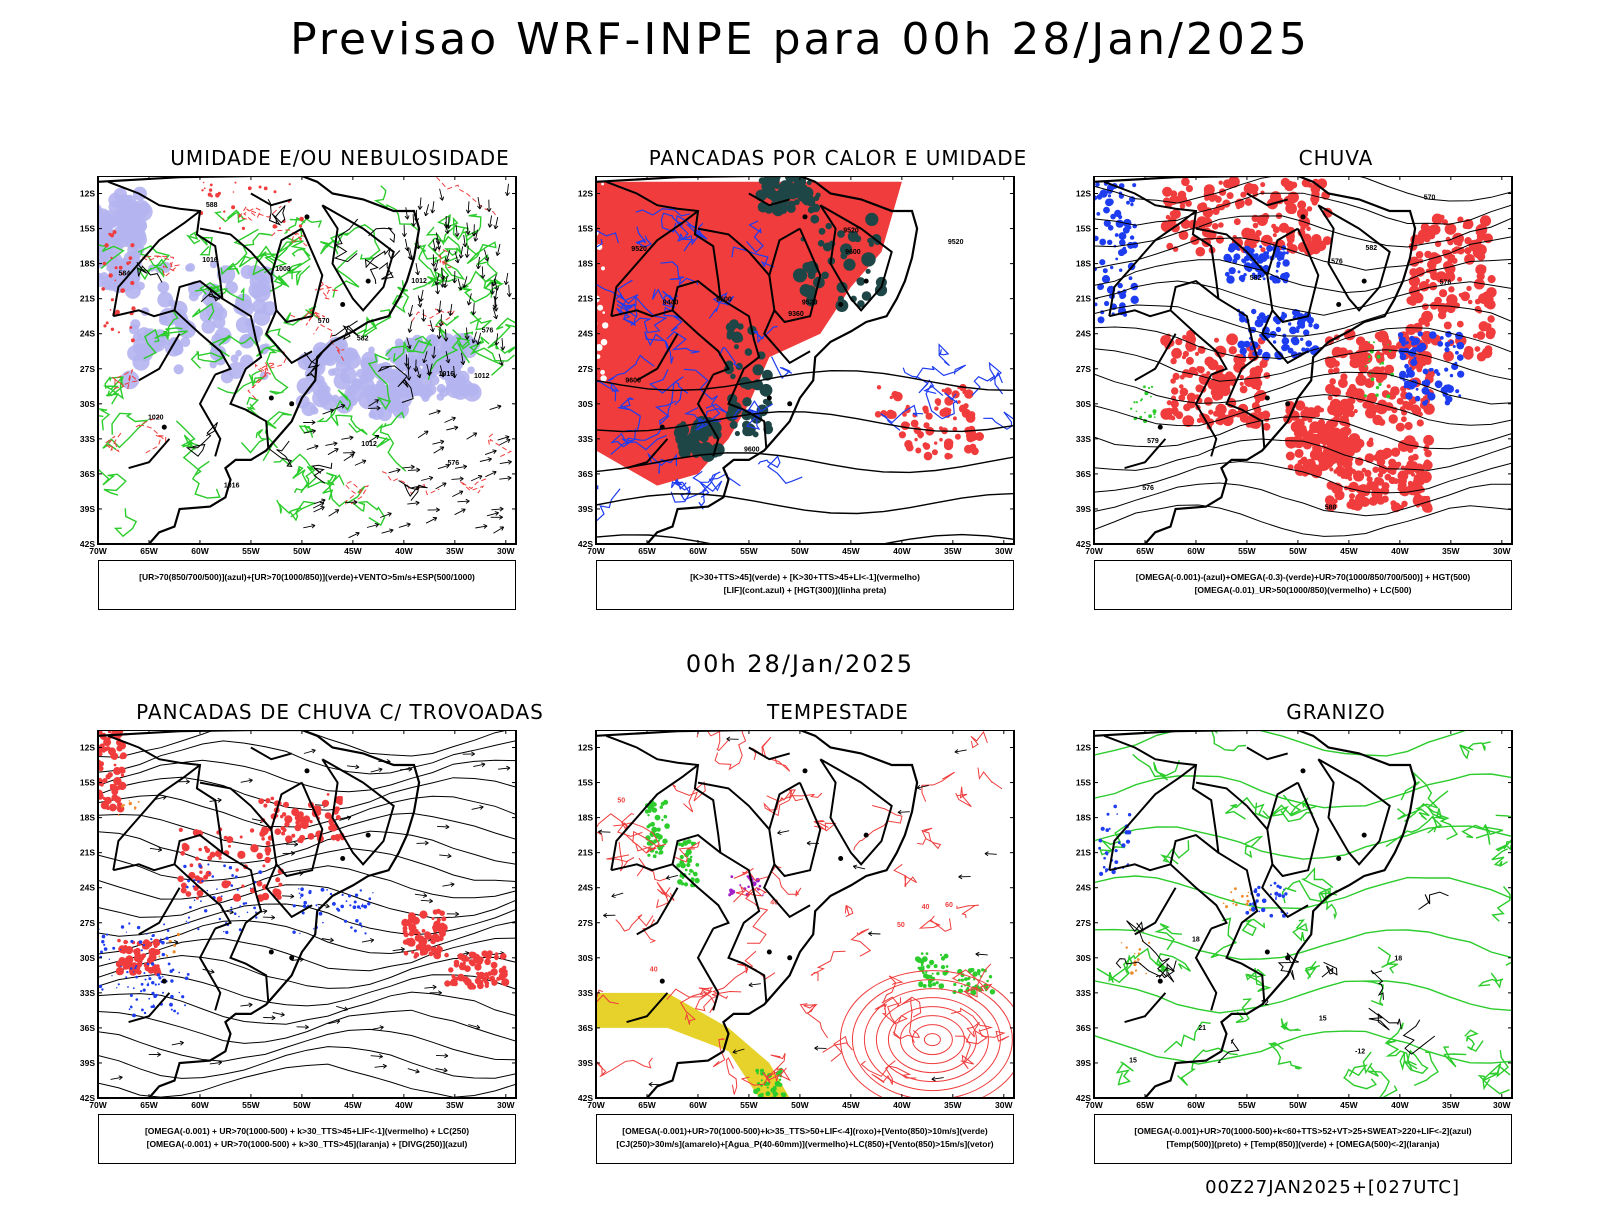  I want to click on lon-tick-label: 60W, so click(698, 1105).